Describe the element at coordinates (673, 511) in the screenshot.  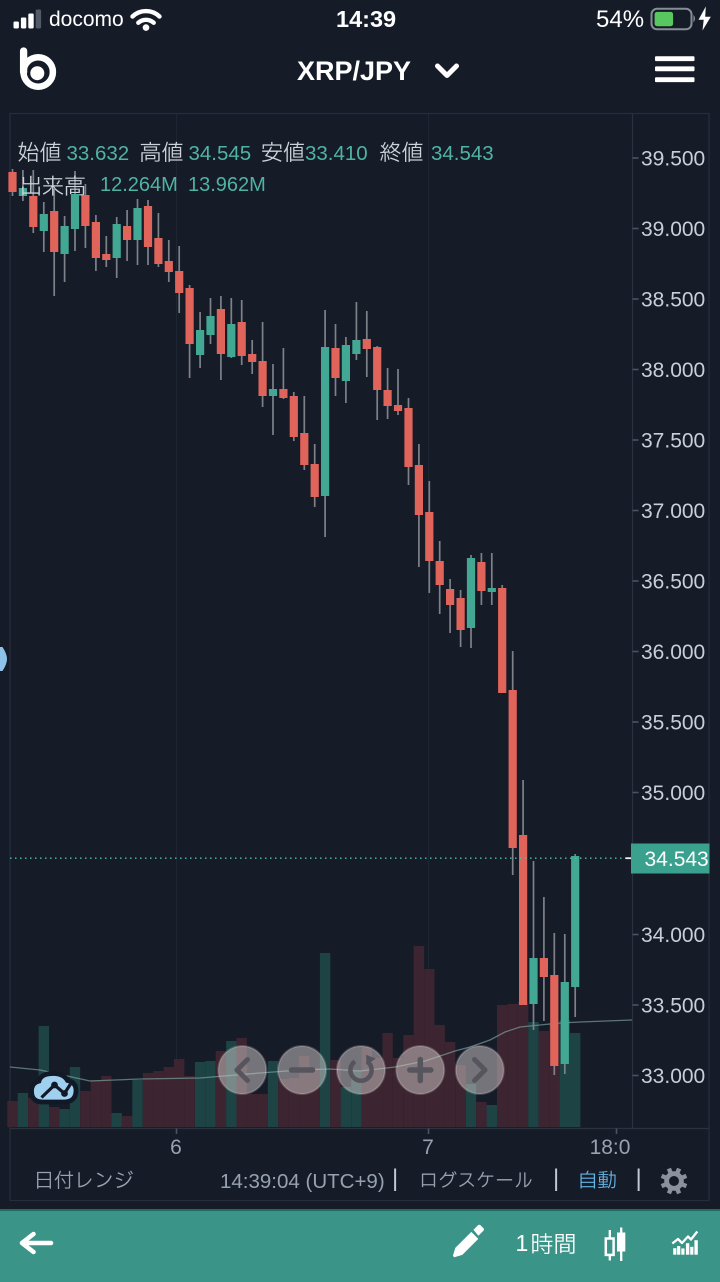
I see `svg-text: 37.000` at that location.